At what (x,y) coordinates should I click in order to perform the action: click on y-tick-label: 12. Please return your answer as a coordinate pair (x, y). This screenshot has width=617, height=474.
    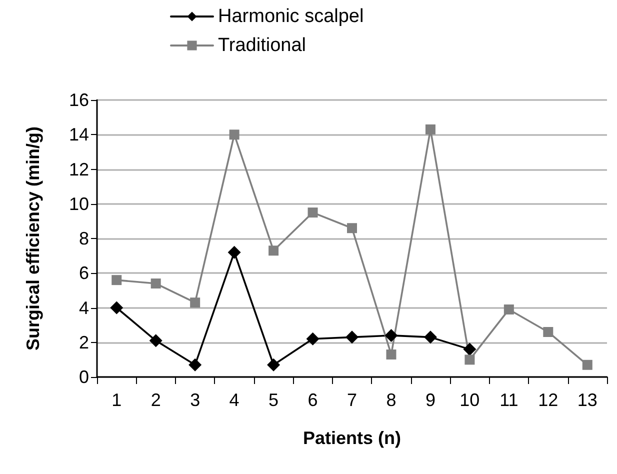
    Looking at the image, I should click on (78, 169).